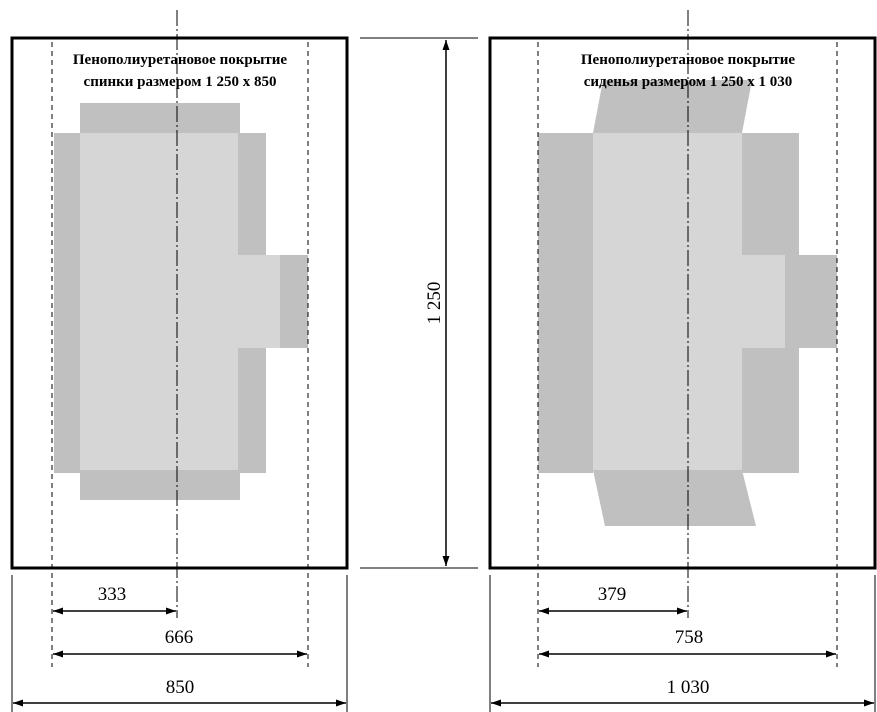 This screenshot has width=877, height=712. What do you see at coordinates (434, 303) in the screenshot?
I see `height-dimension-label: 1 250` at bounding box center [434, 303].